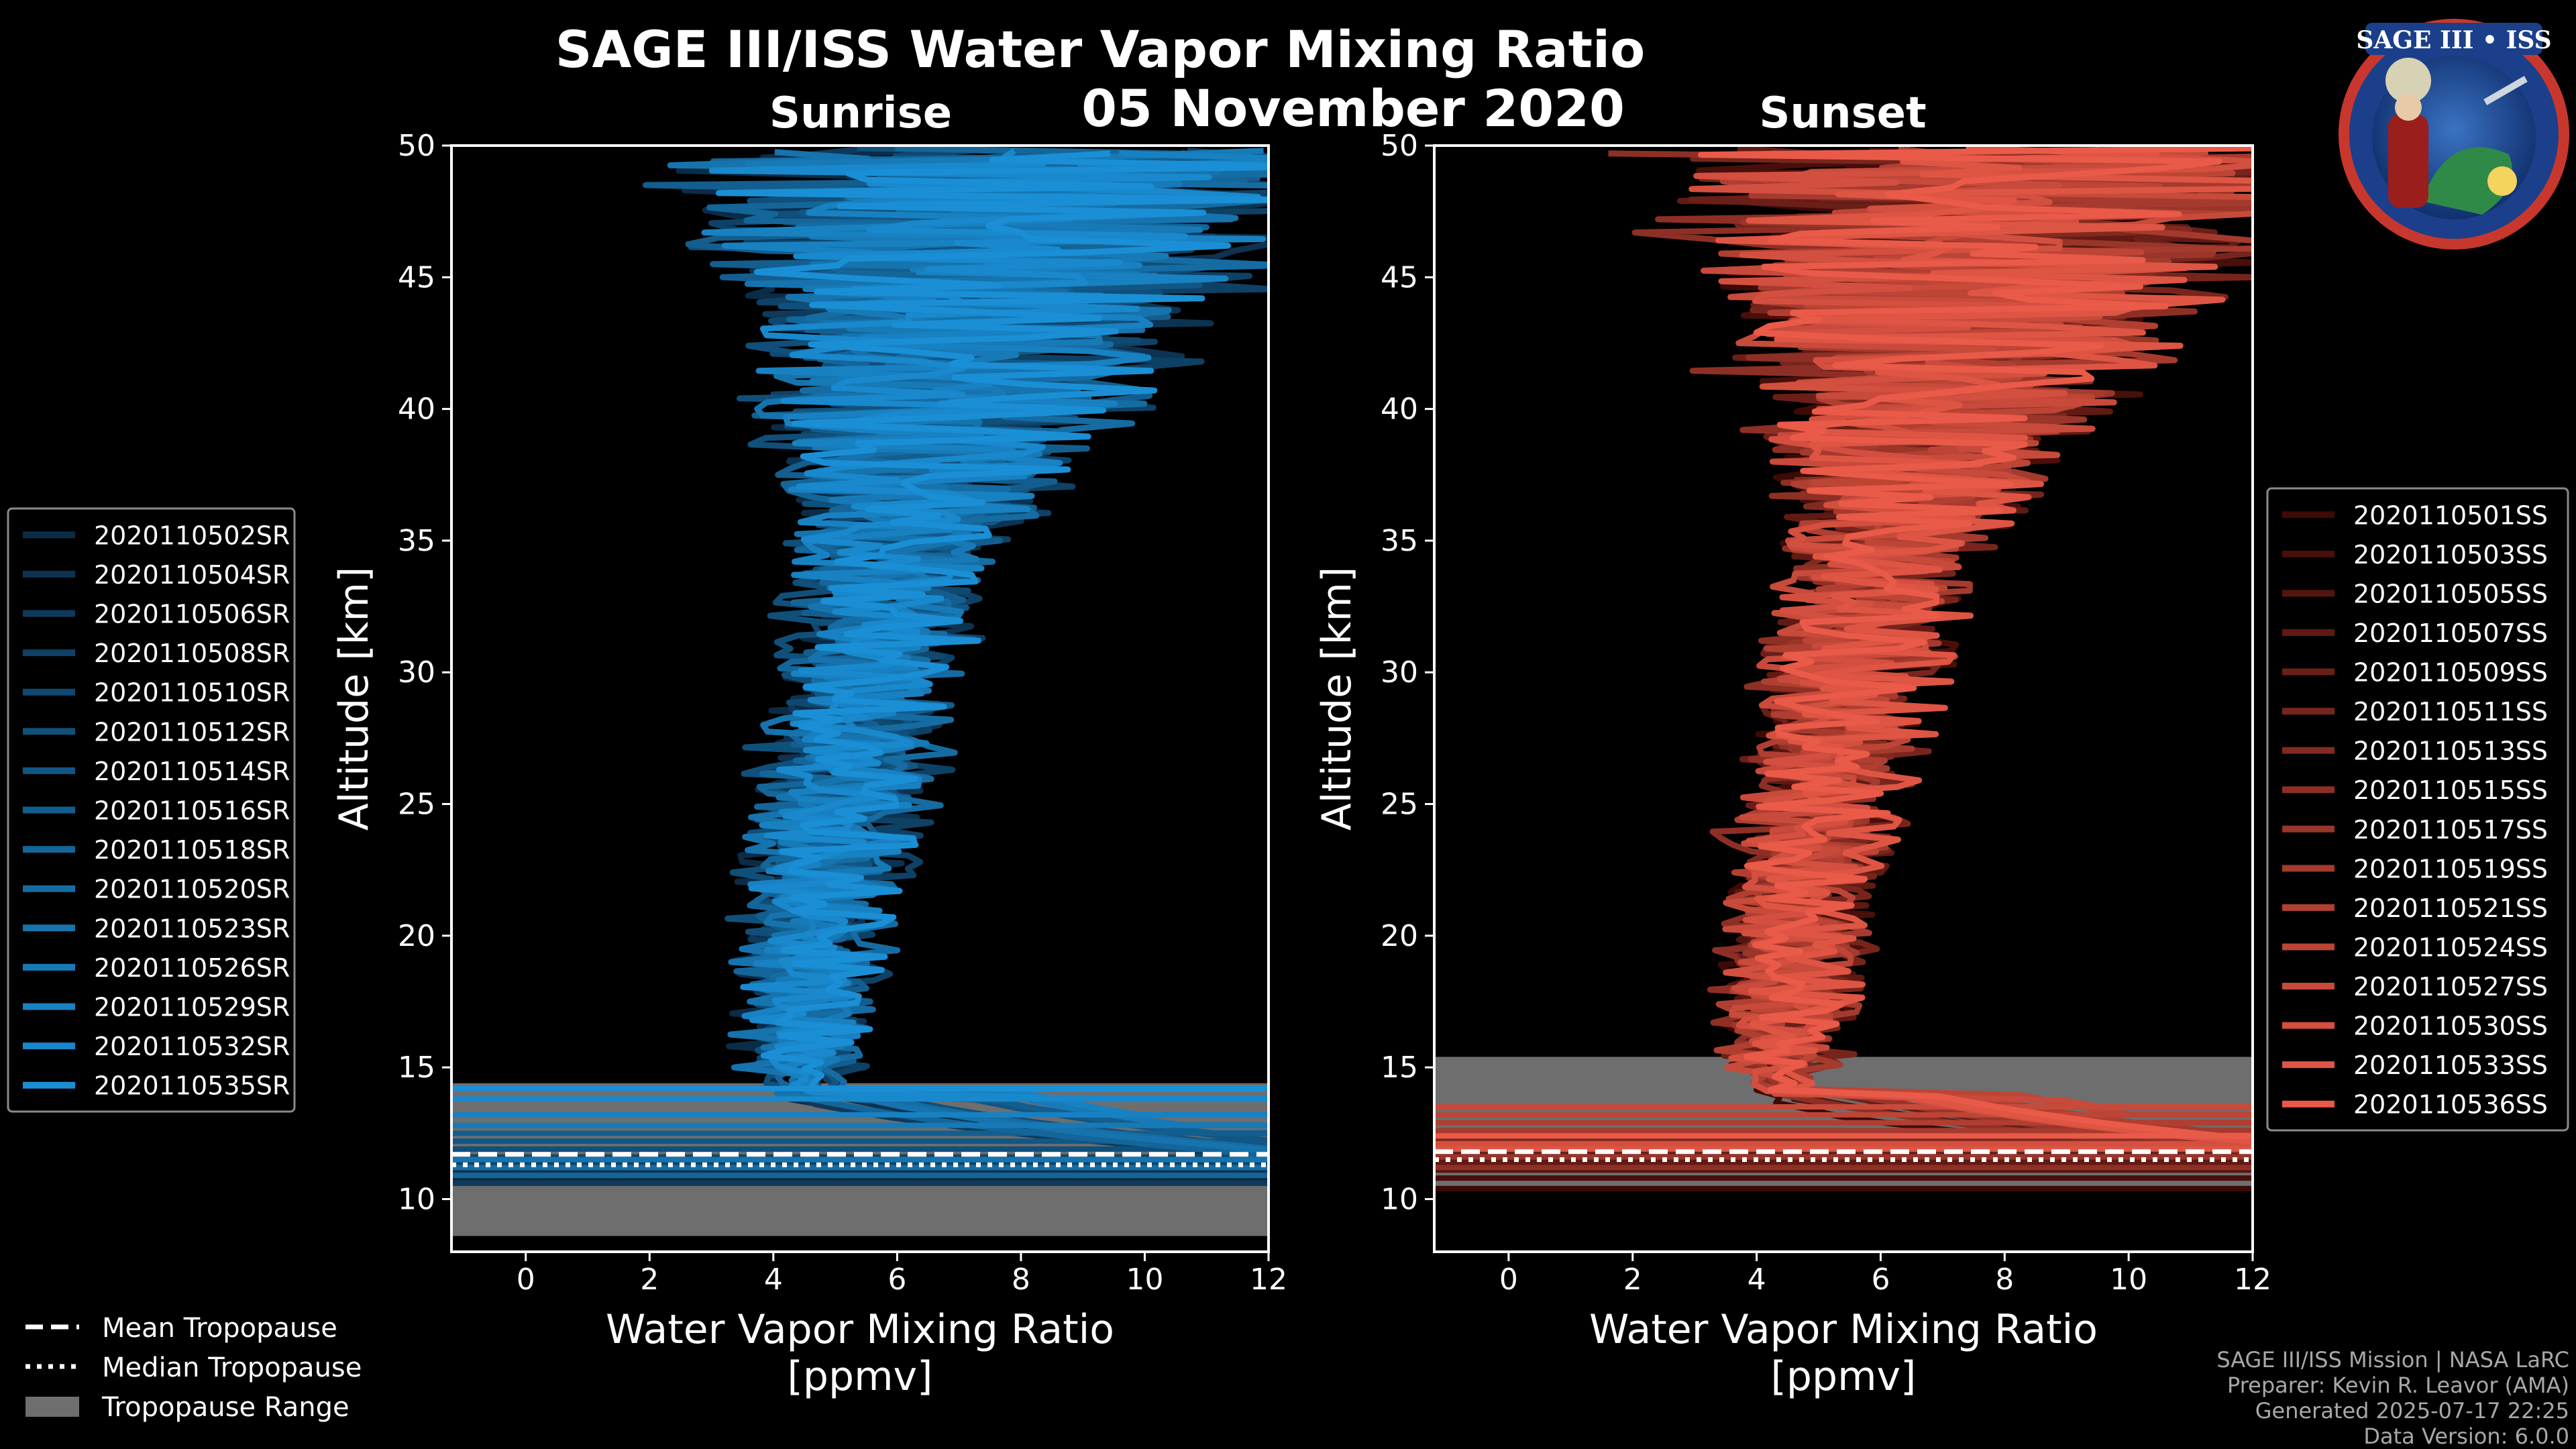 This screenshot has width=2576, height=1449. What do you see at coordinates (416, 1199) in the screenshot?
I see `sunrise-y-tick-label: 10` at bounding box center [416, 1199].